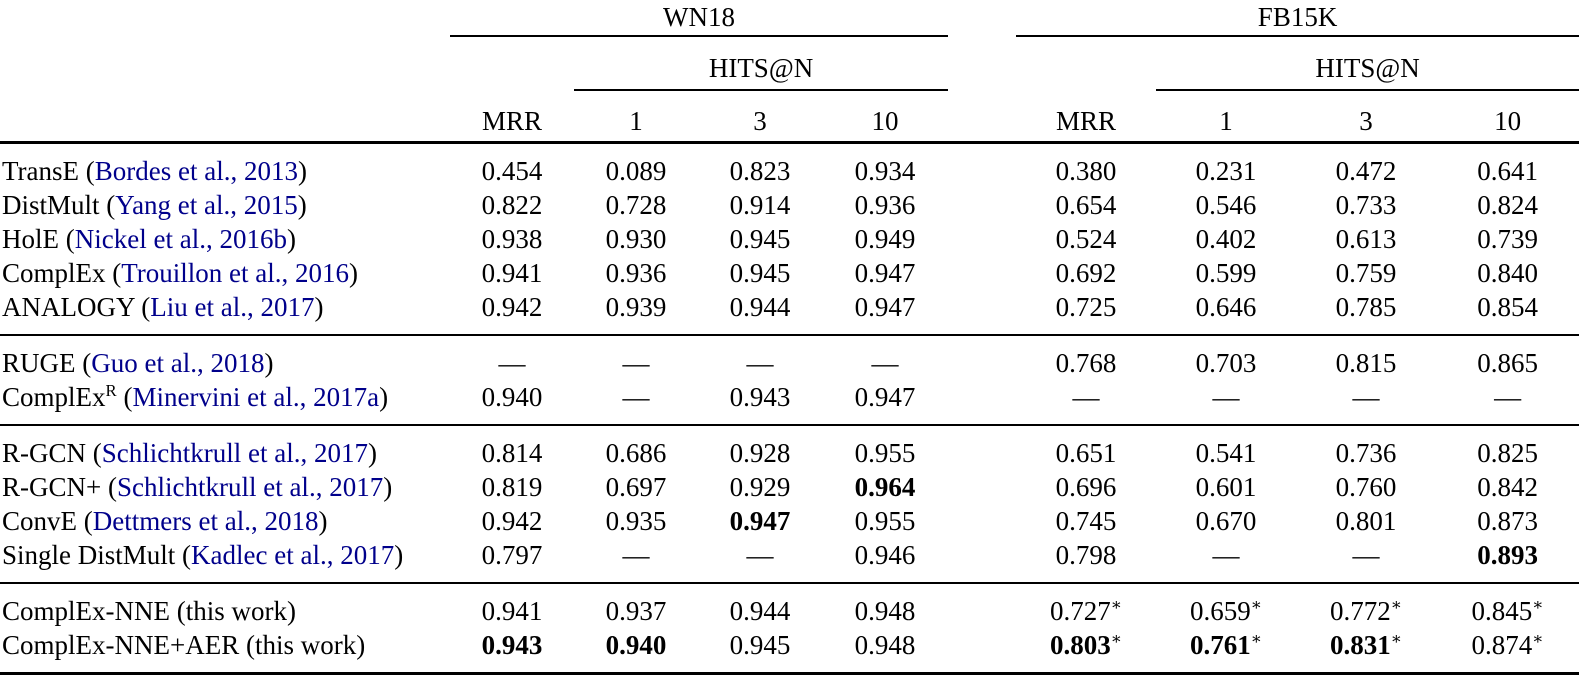 Image resolution: width=1579 pixels, height=677 pixels. I want to click on metric-value-cell: 0.727∗, so click(1086, 605).